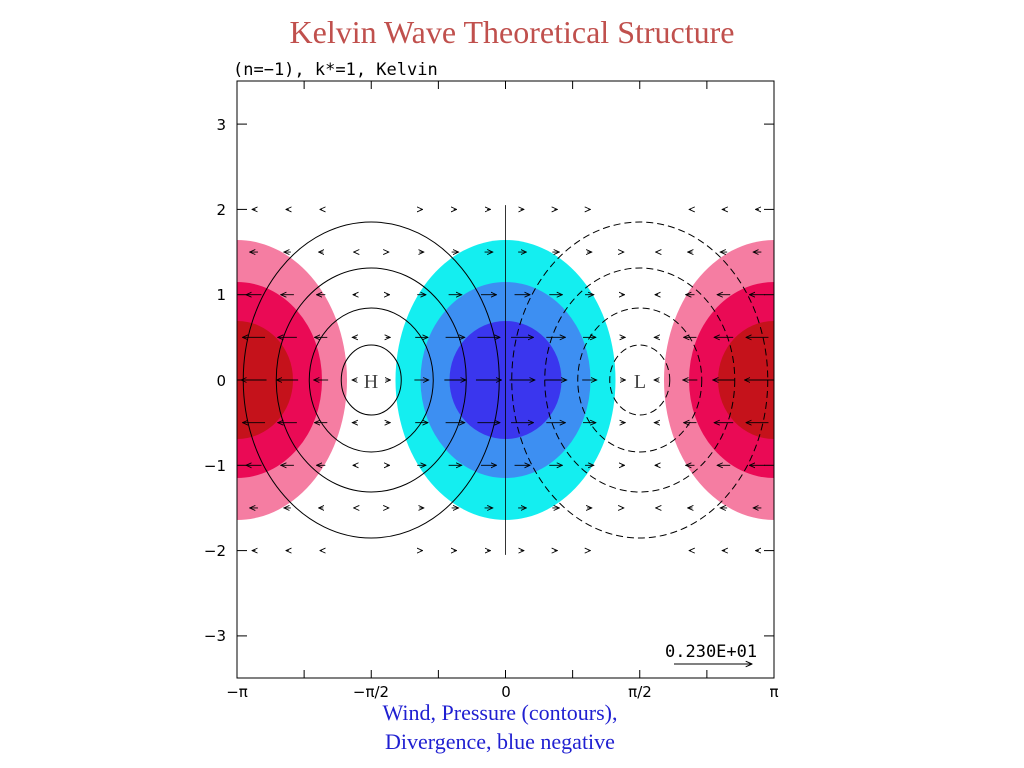 The image size is (1024, 768). What do you see at coordinates (221, 210) in the screenshot?
I see `y-tick-label: 2` at bounding box center [221, 210].